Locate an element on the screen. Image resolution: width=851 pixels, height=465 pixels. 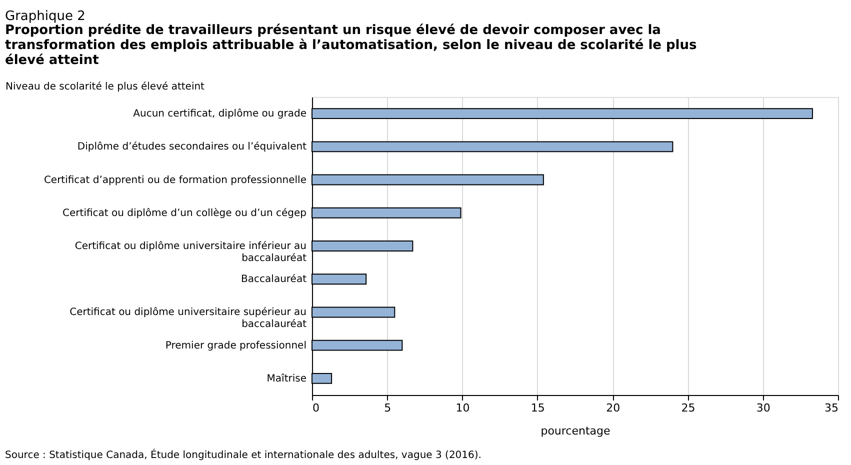
x-axis-title: pourcentage is located at coordinates (575, 431).